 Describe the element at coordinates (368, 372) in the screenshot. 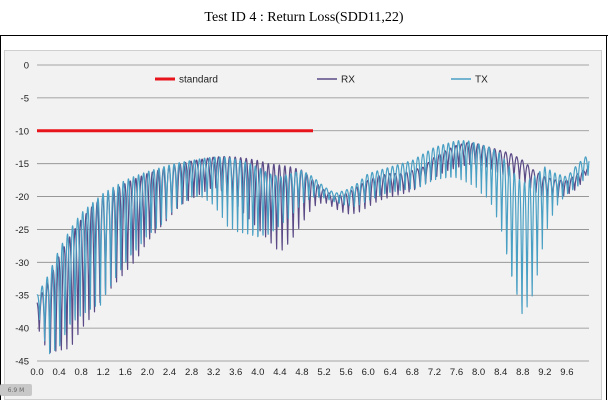

I see `x-tick-label: 6.0` at that location.